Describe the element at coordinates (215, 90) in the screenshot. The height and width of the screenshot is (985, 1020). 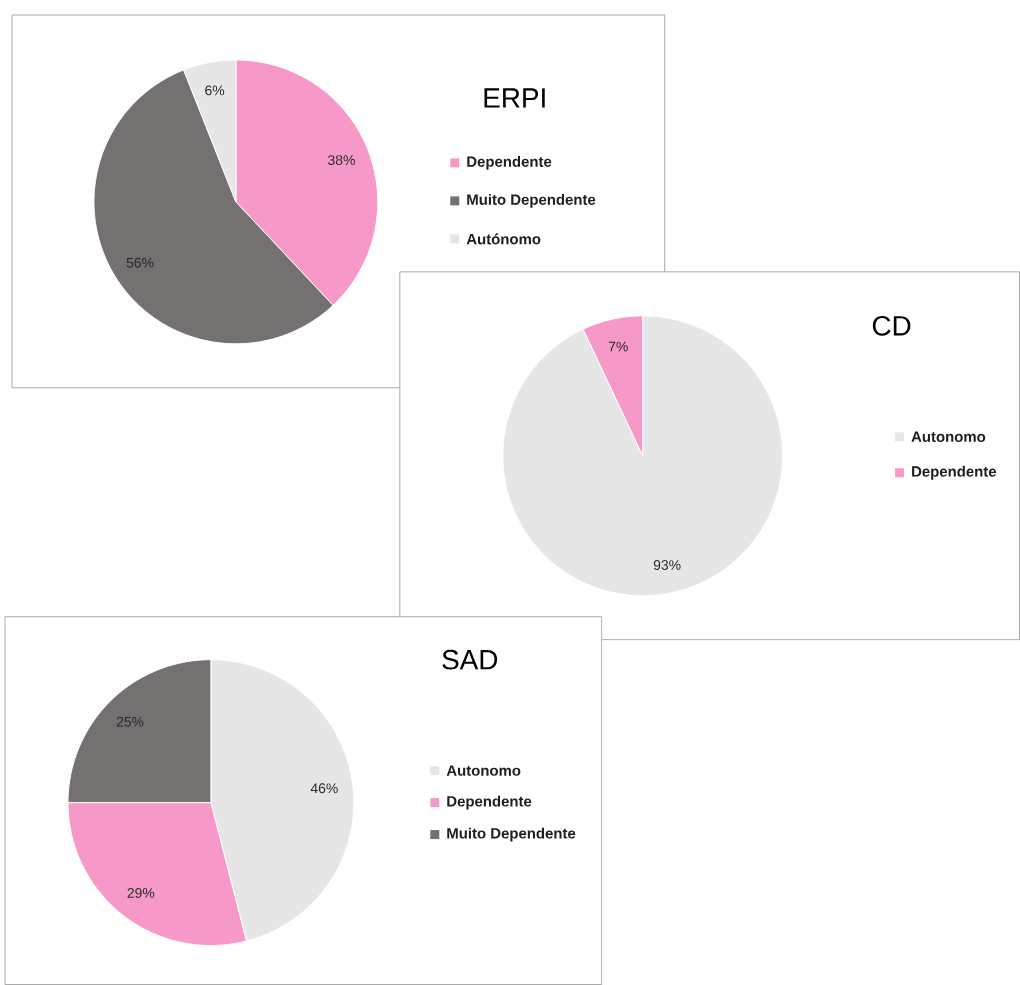
I see `data-label: 6%` at that location.